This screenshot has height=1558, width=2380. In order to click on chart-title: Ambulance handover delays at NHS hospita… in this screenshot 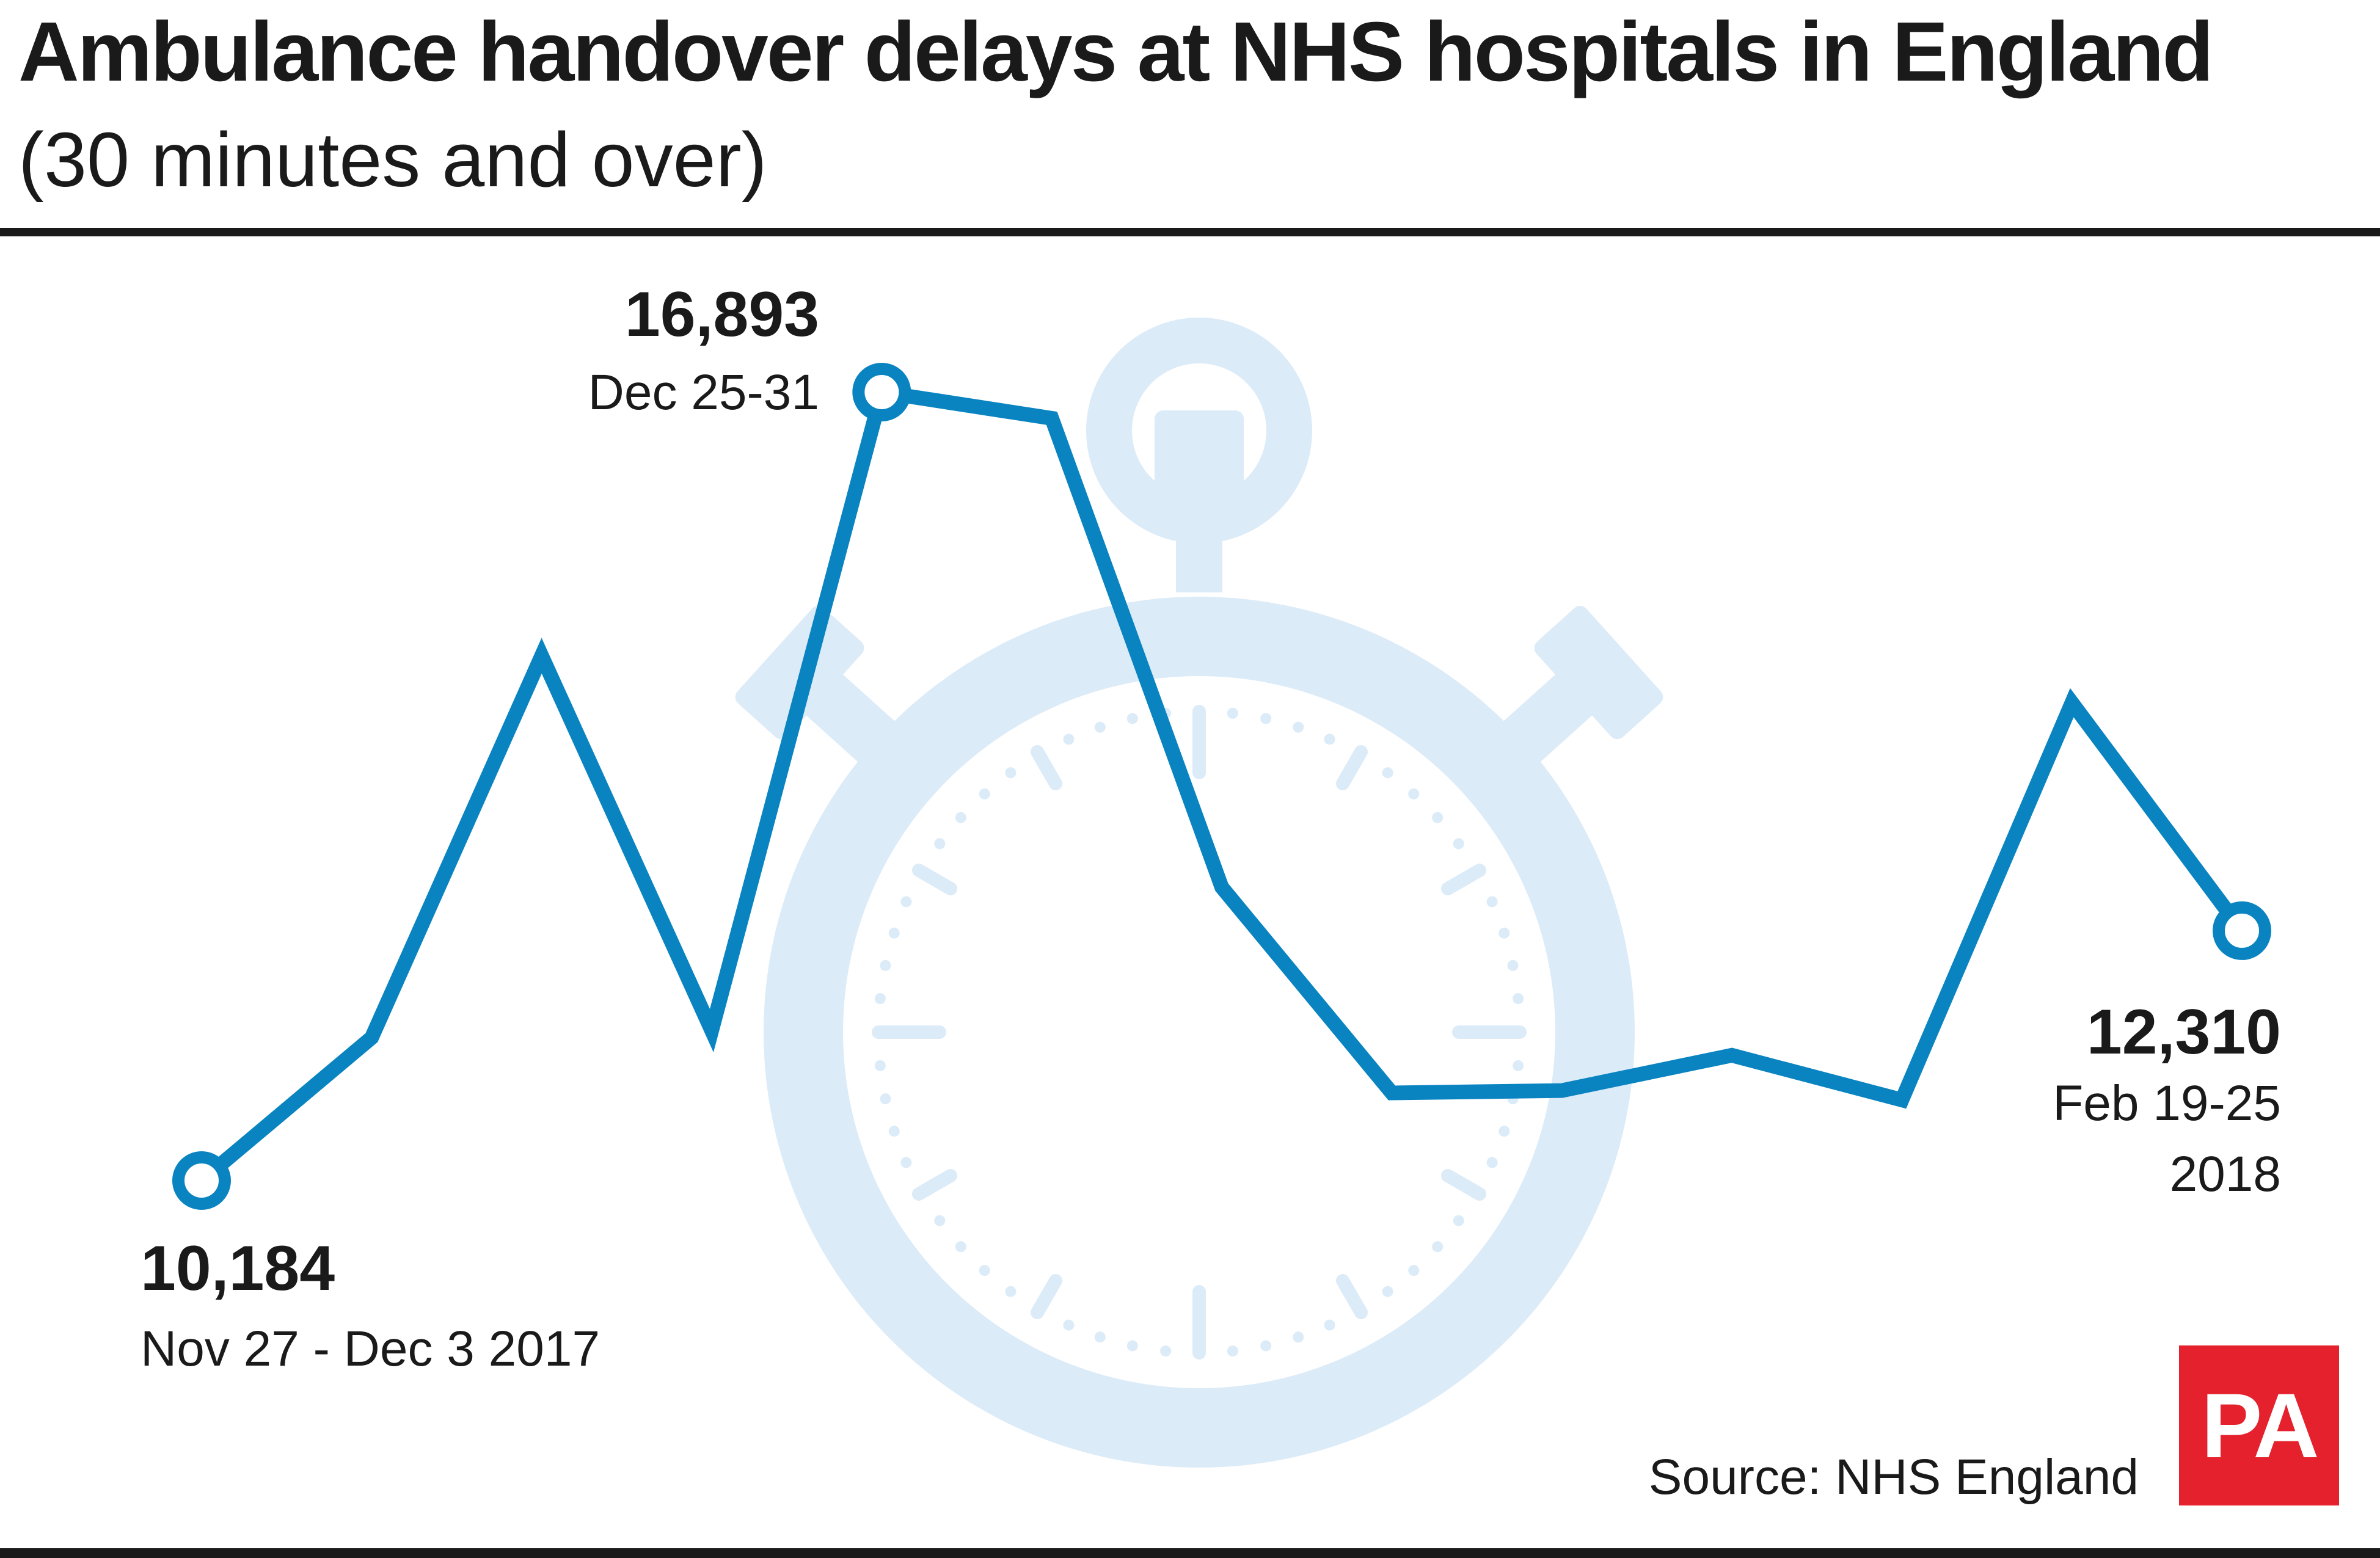, I will do `click(1116, 52)`.